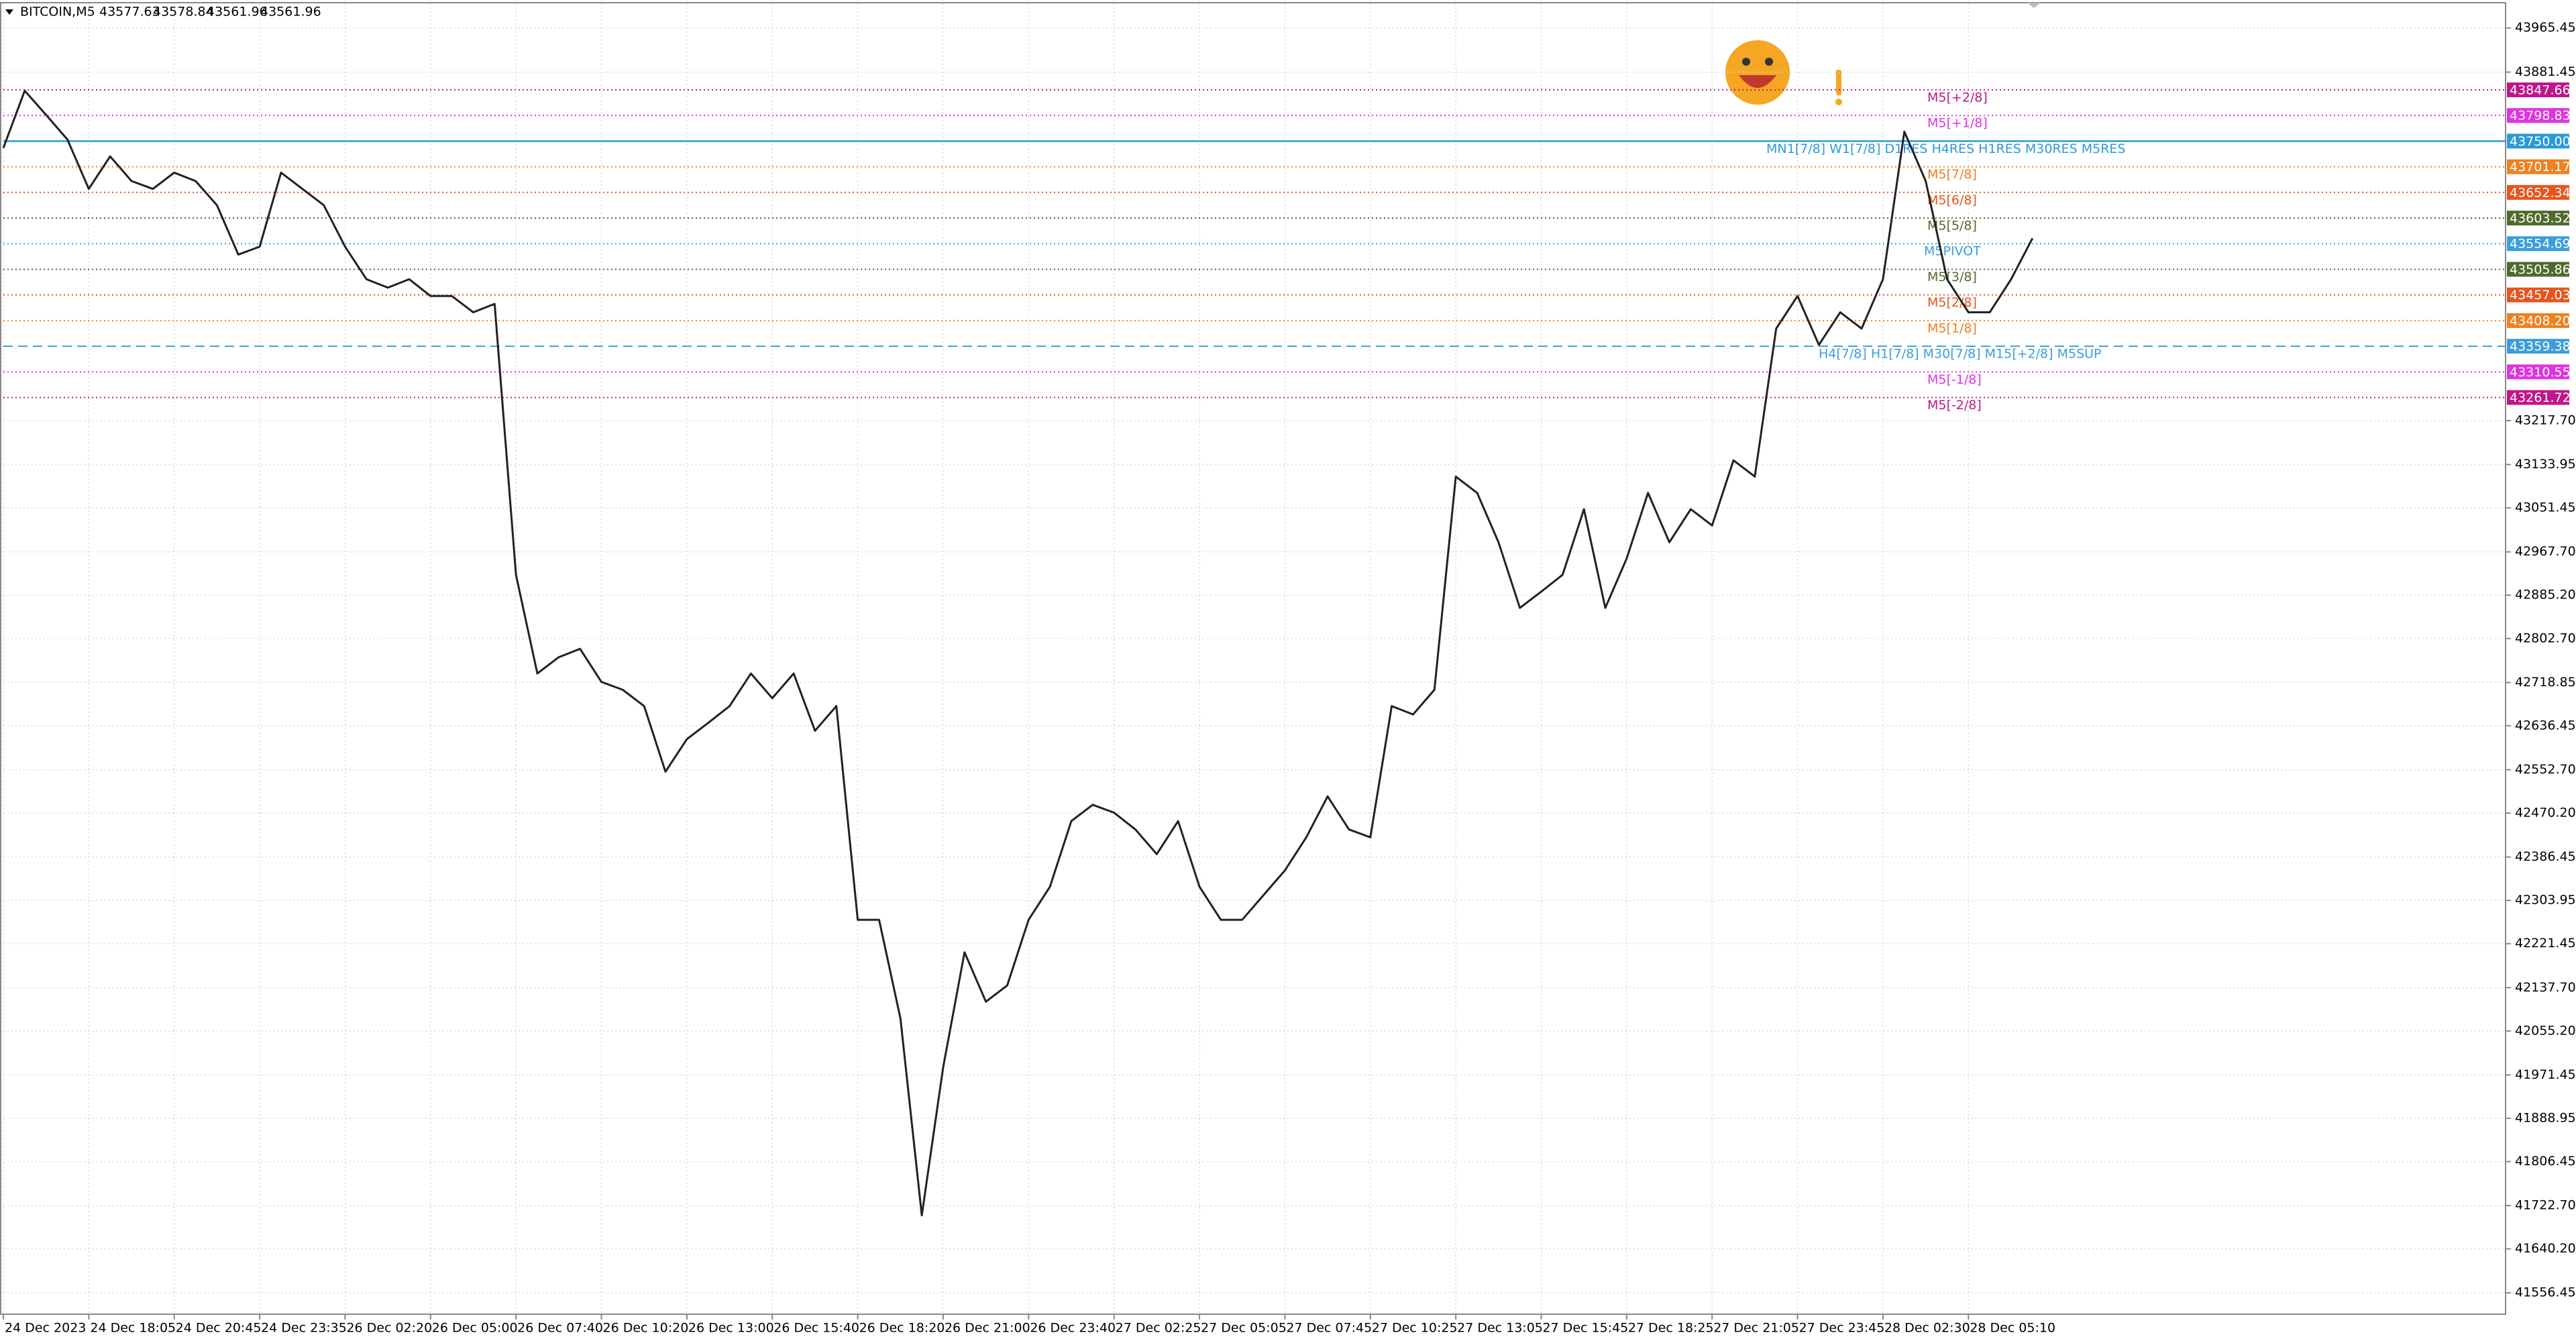 The height and width of the screenshot is (1339, 2576). What do you see at coordinates (1952, 302) in the screenshot?
I see `level-label: M5[2/8]` at bounding box center [1952, 302].